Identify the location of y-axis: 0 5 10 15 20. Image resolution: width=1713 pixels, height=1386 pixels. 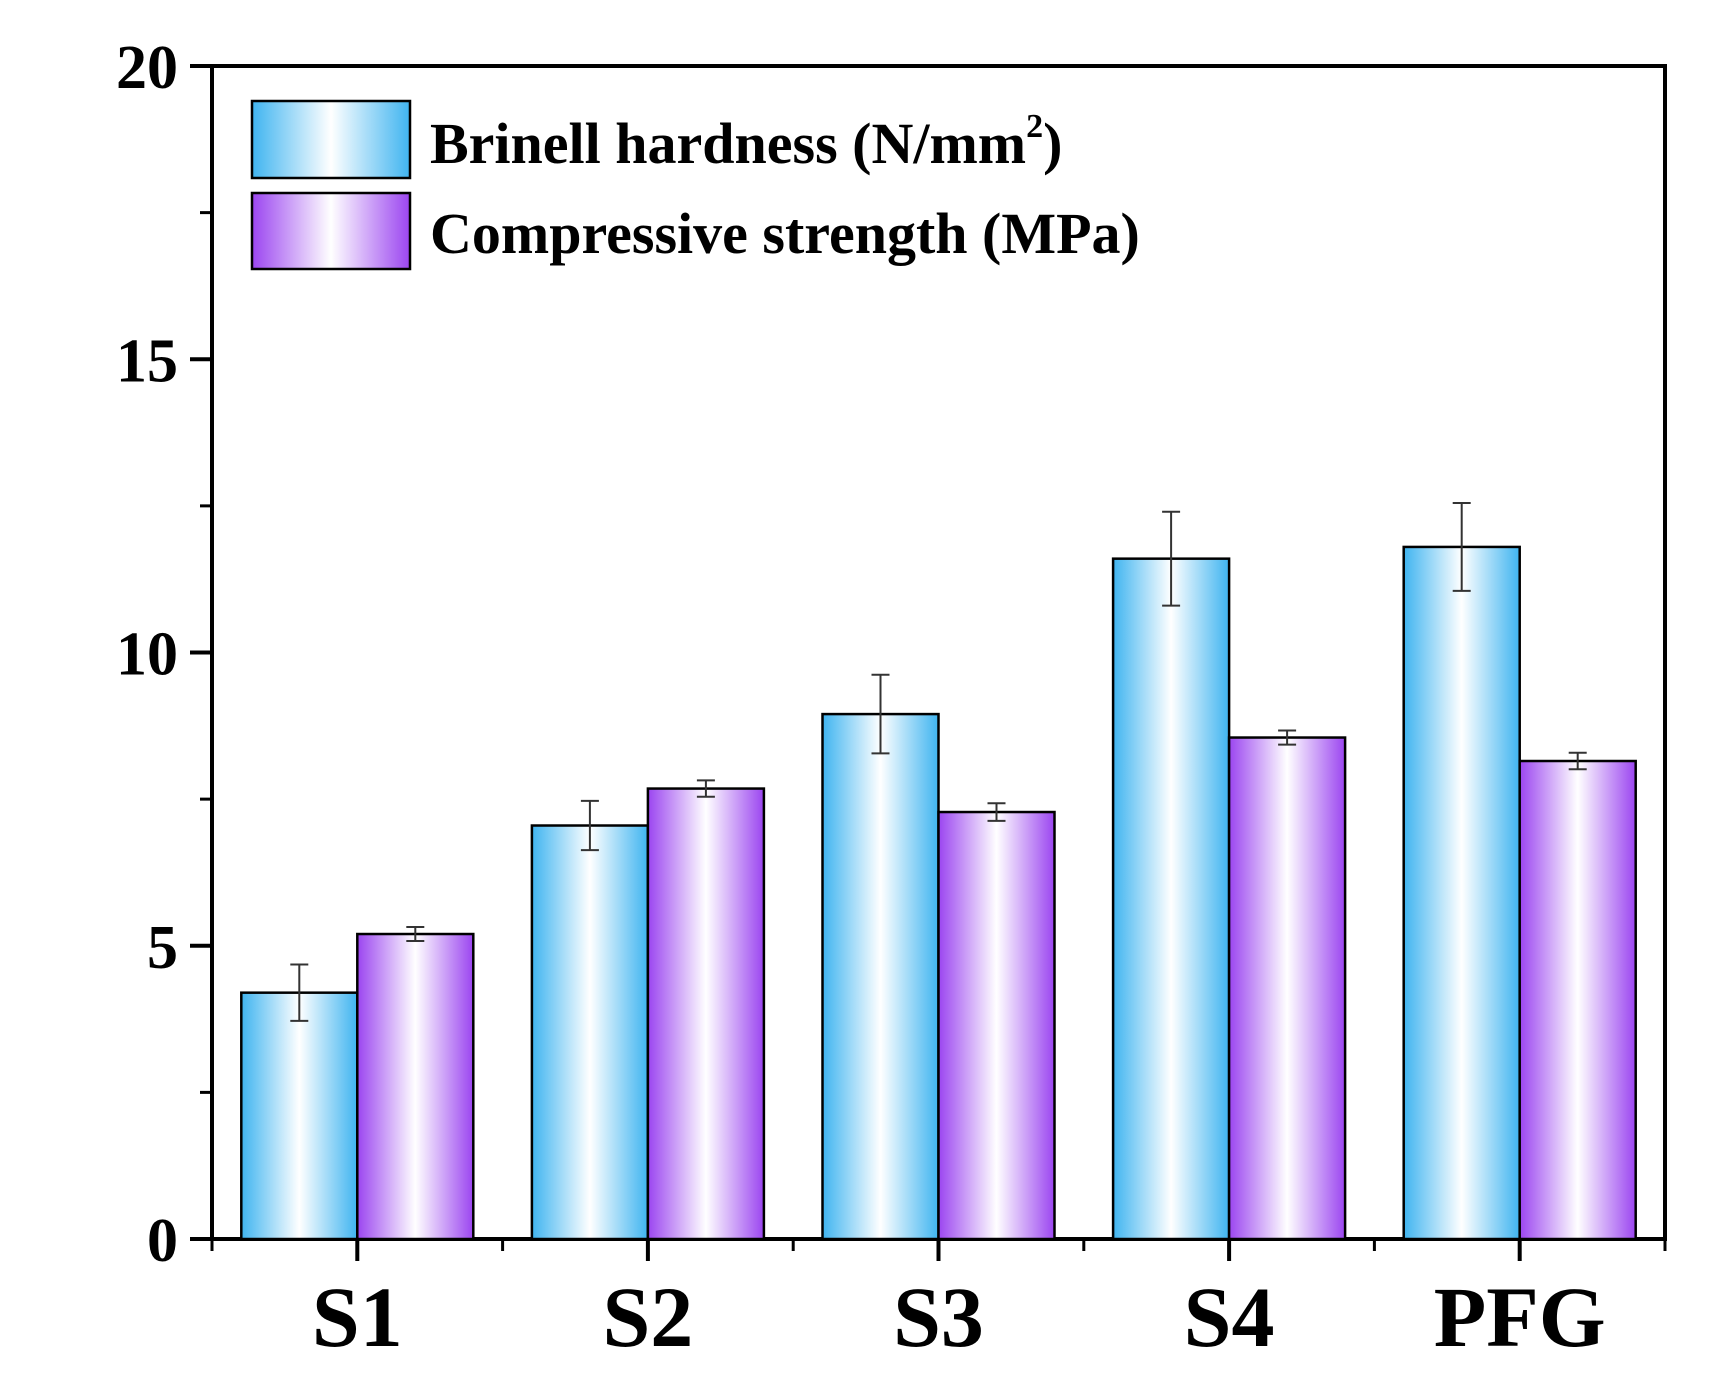
(164, 654).